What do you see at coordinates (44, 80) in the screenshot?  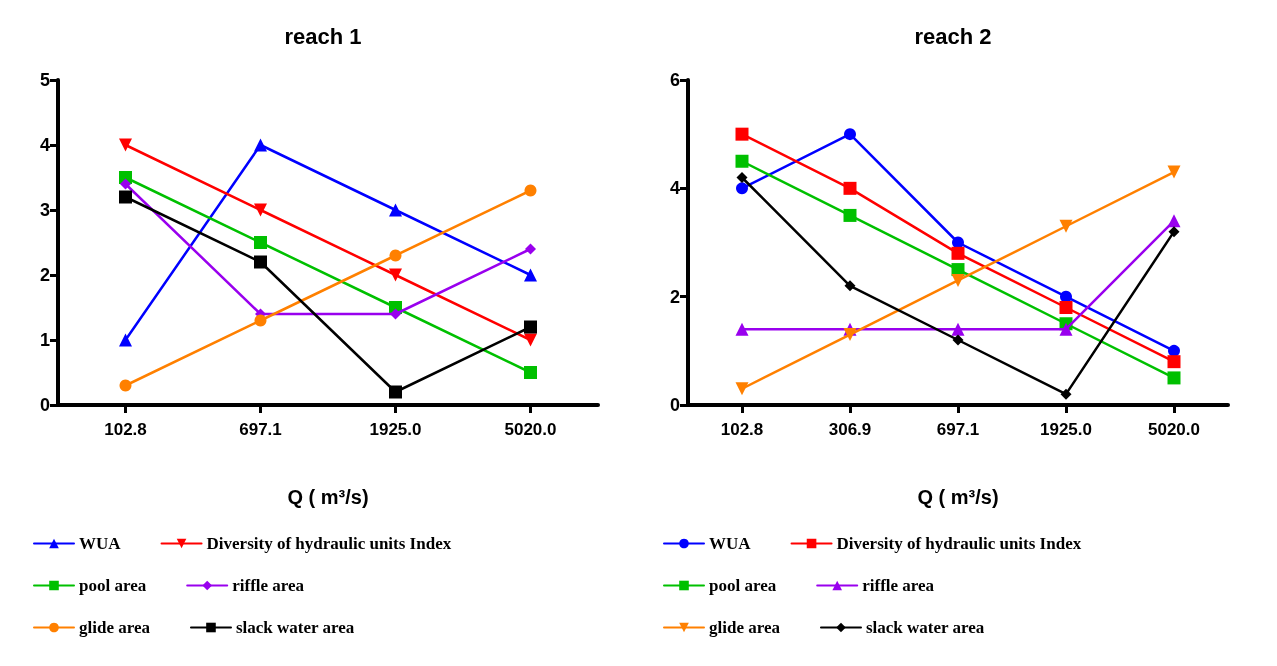 I see `y-tick-label: 5` at bounding box center [44, 80].